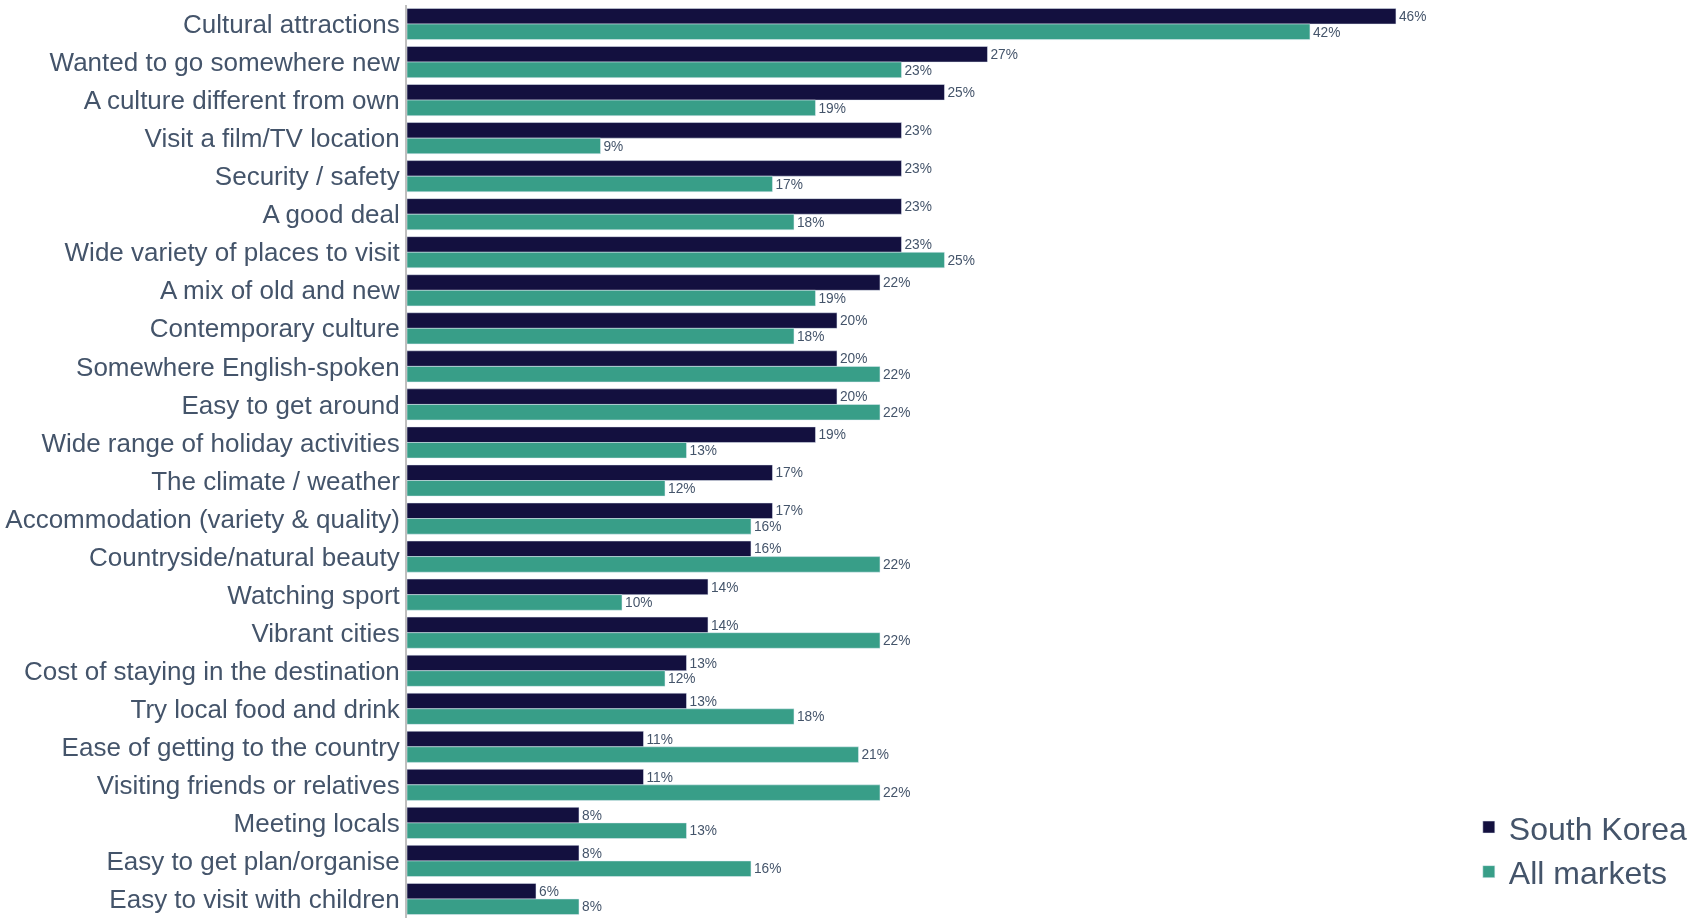  What do you see at coordinates (232, 252) in the screenshot?
I see `y-tick-label: Wide variety of places to visit` at bounding box center [232, 252].